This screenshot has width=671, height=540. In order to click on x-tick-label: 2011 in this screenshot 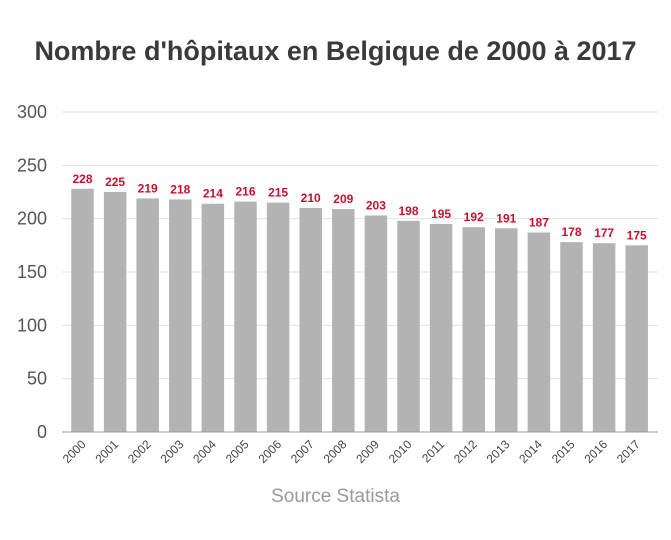, I will do `click(433, 451)`.